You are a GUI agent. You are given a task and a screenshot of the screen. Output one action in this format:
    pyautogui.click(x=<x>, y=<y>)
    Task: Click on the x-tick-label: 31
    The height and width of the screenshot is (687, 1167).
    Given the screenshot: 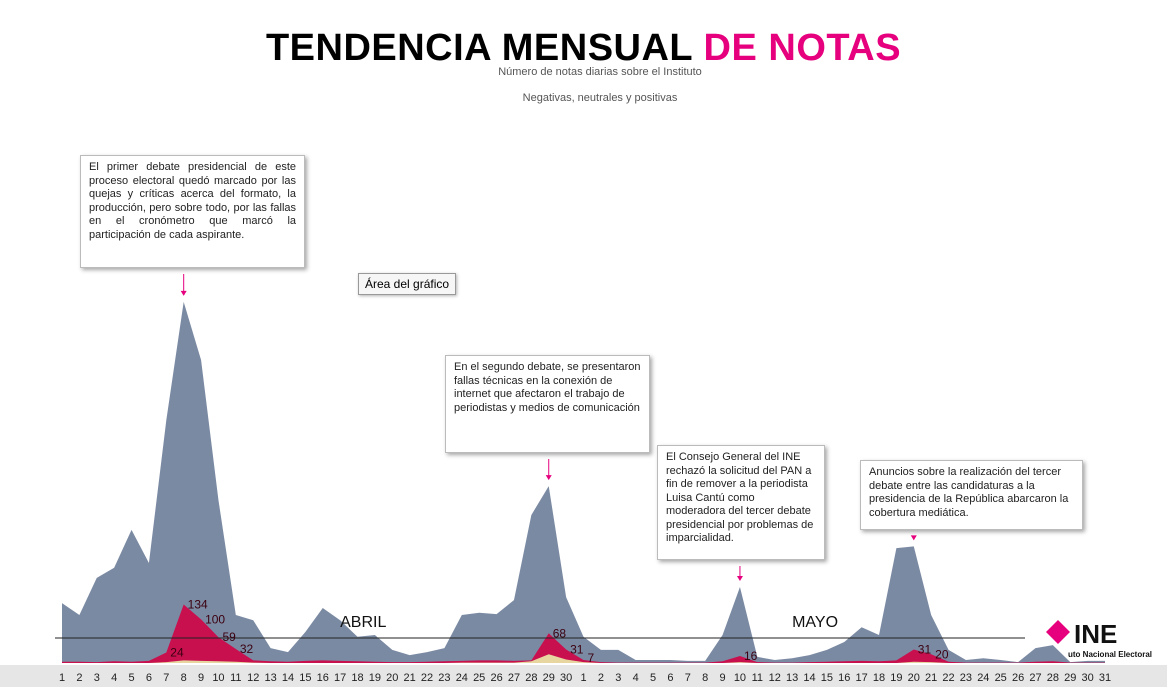 What is the action you would take?
    pyautogui.click(x=1105, y=678)
    